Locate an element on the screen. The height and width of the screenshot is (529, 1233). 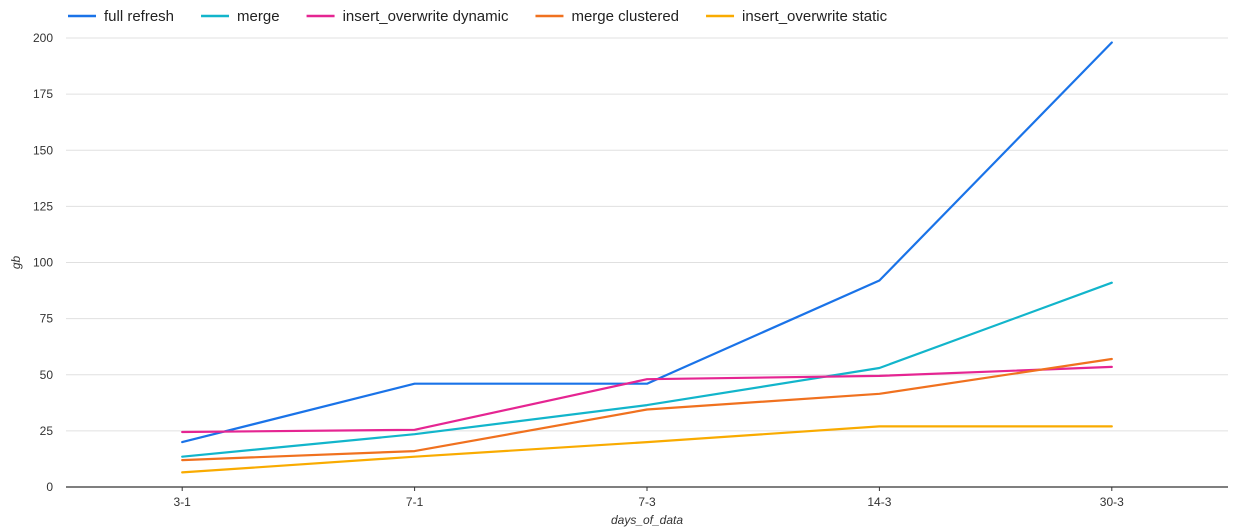
y-tick-label: 75 is located at coordinates (47, 319).